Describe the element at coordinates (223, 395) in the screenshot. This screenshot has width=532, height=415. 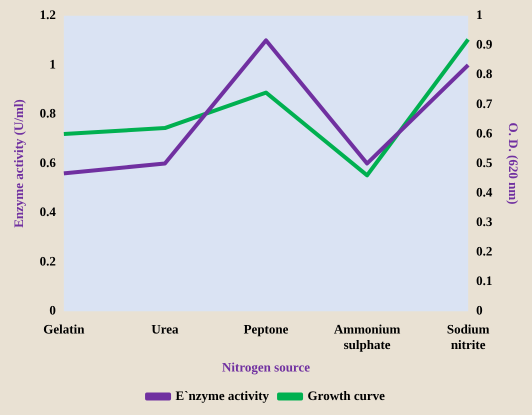
I see `legend-label: E`nzyme activity` at that location.